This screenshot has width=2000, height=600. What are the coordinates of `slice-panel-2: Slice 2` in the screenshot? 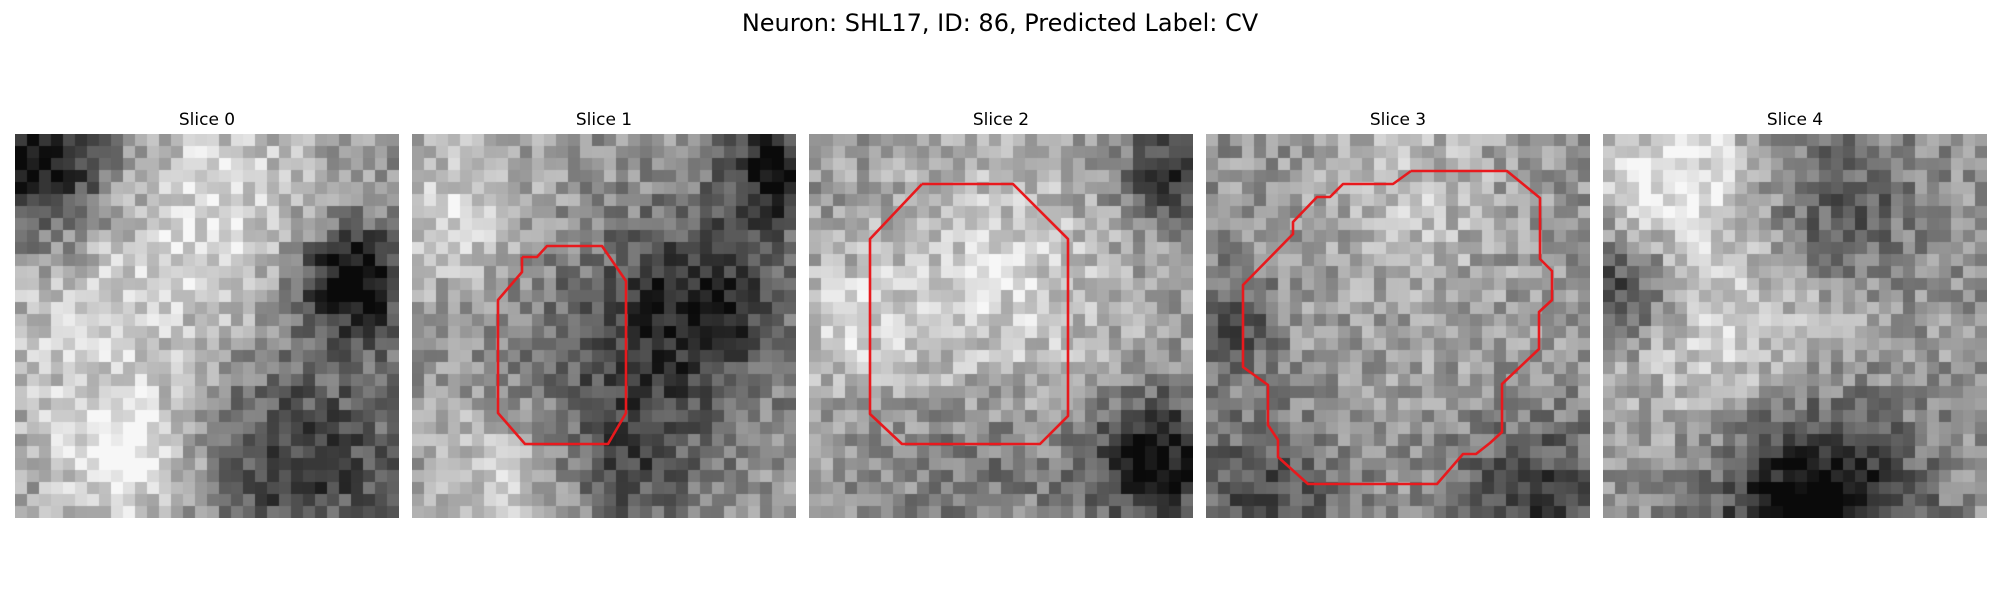 It's located at (1001, 314).